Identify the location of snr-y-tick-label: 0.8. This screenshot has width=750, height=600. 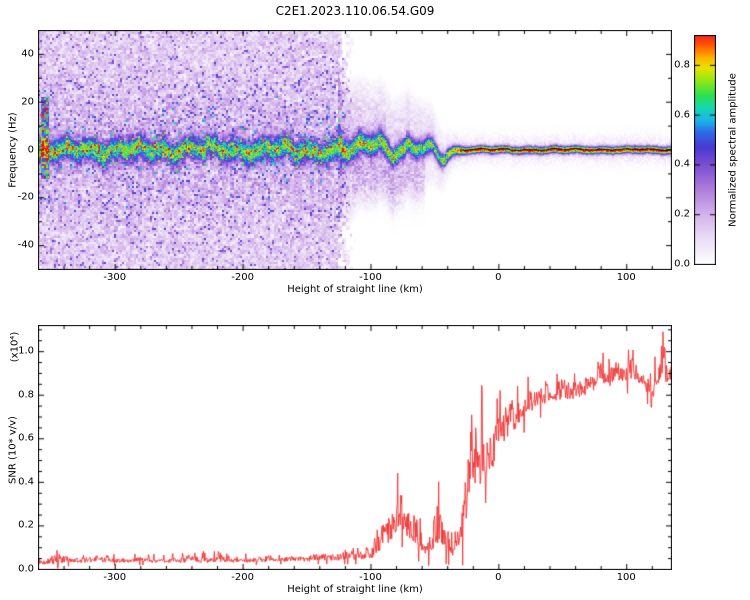
(26, 395).